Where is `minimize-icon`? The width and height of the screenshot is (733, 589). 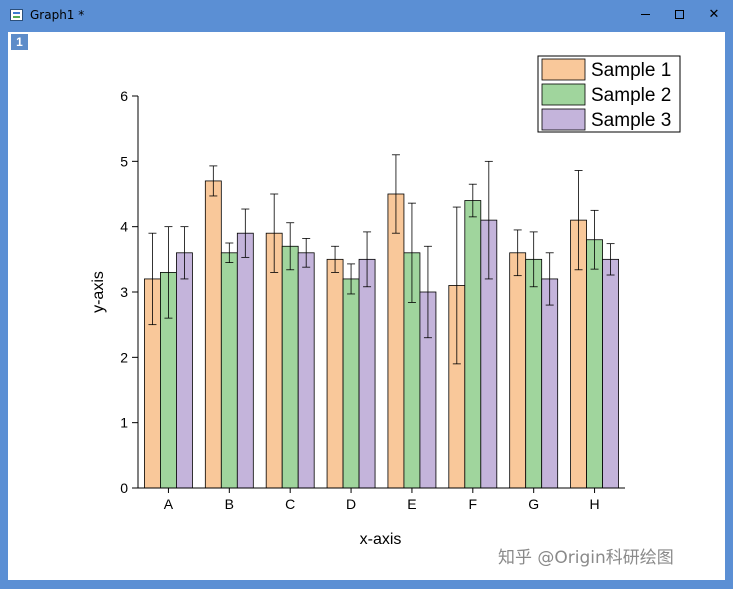
minimize-icon is located at coordinates (645, 14).